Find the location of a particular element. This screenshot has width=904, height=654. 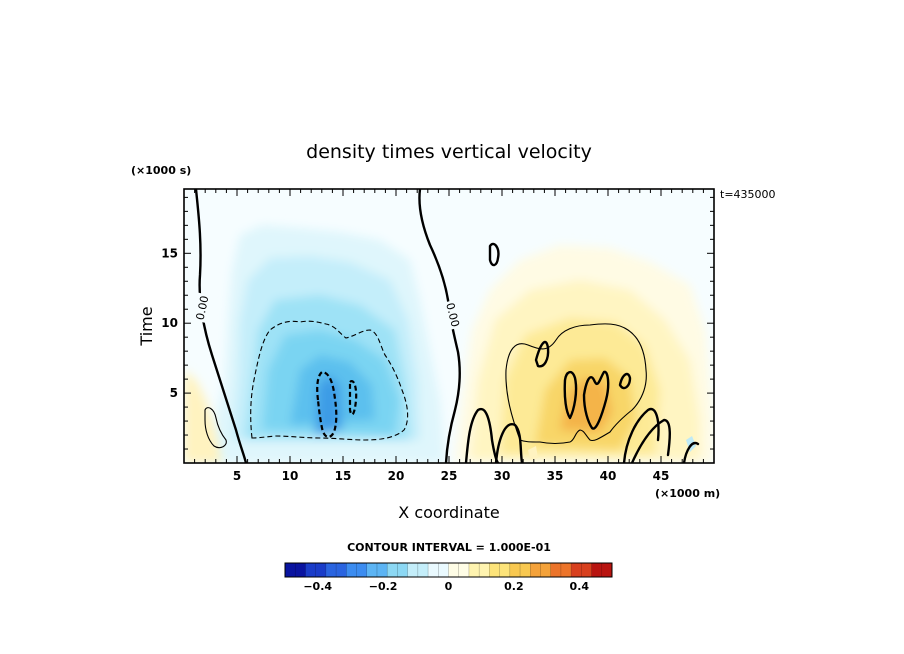

colorbar is located at coordinates (448, 570).